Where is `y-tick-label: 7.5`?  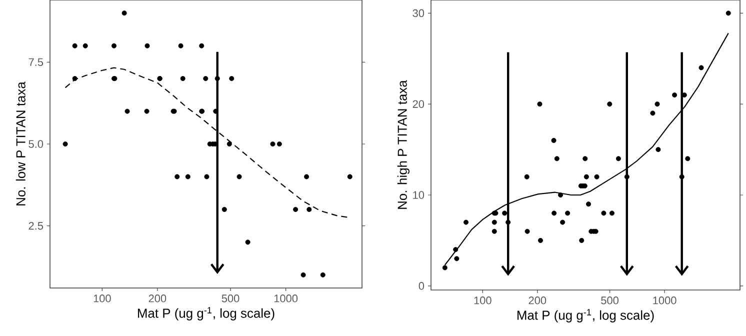
y-tick-label: 7.5 is located at coordinates (36, 62).